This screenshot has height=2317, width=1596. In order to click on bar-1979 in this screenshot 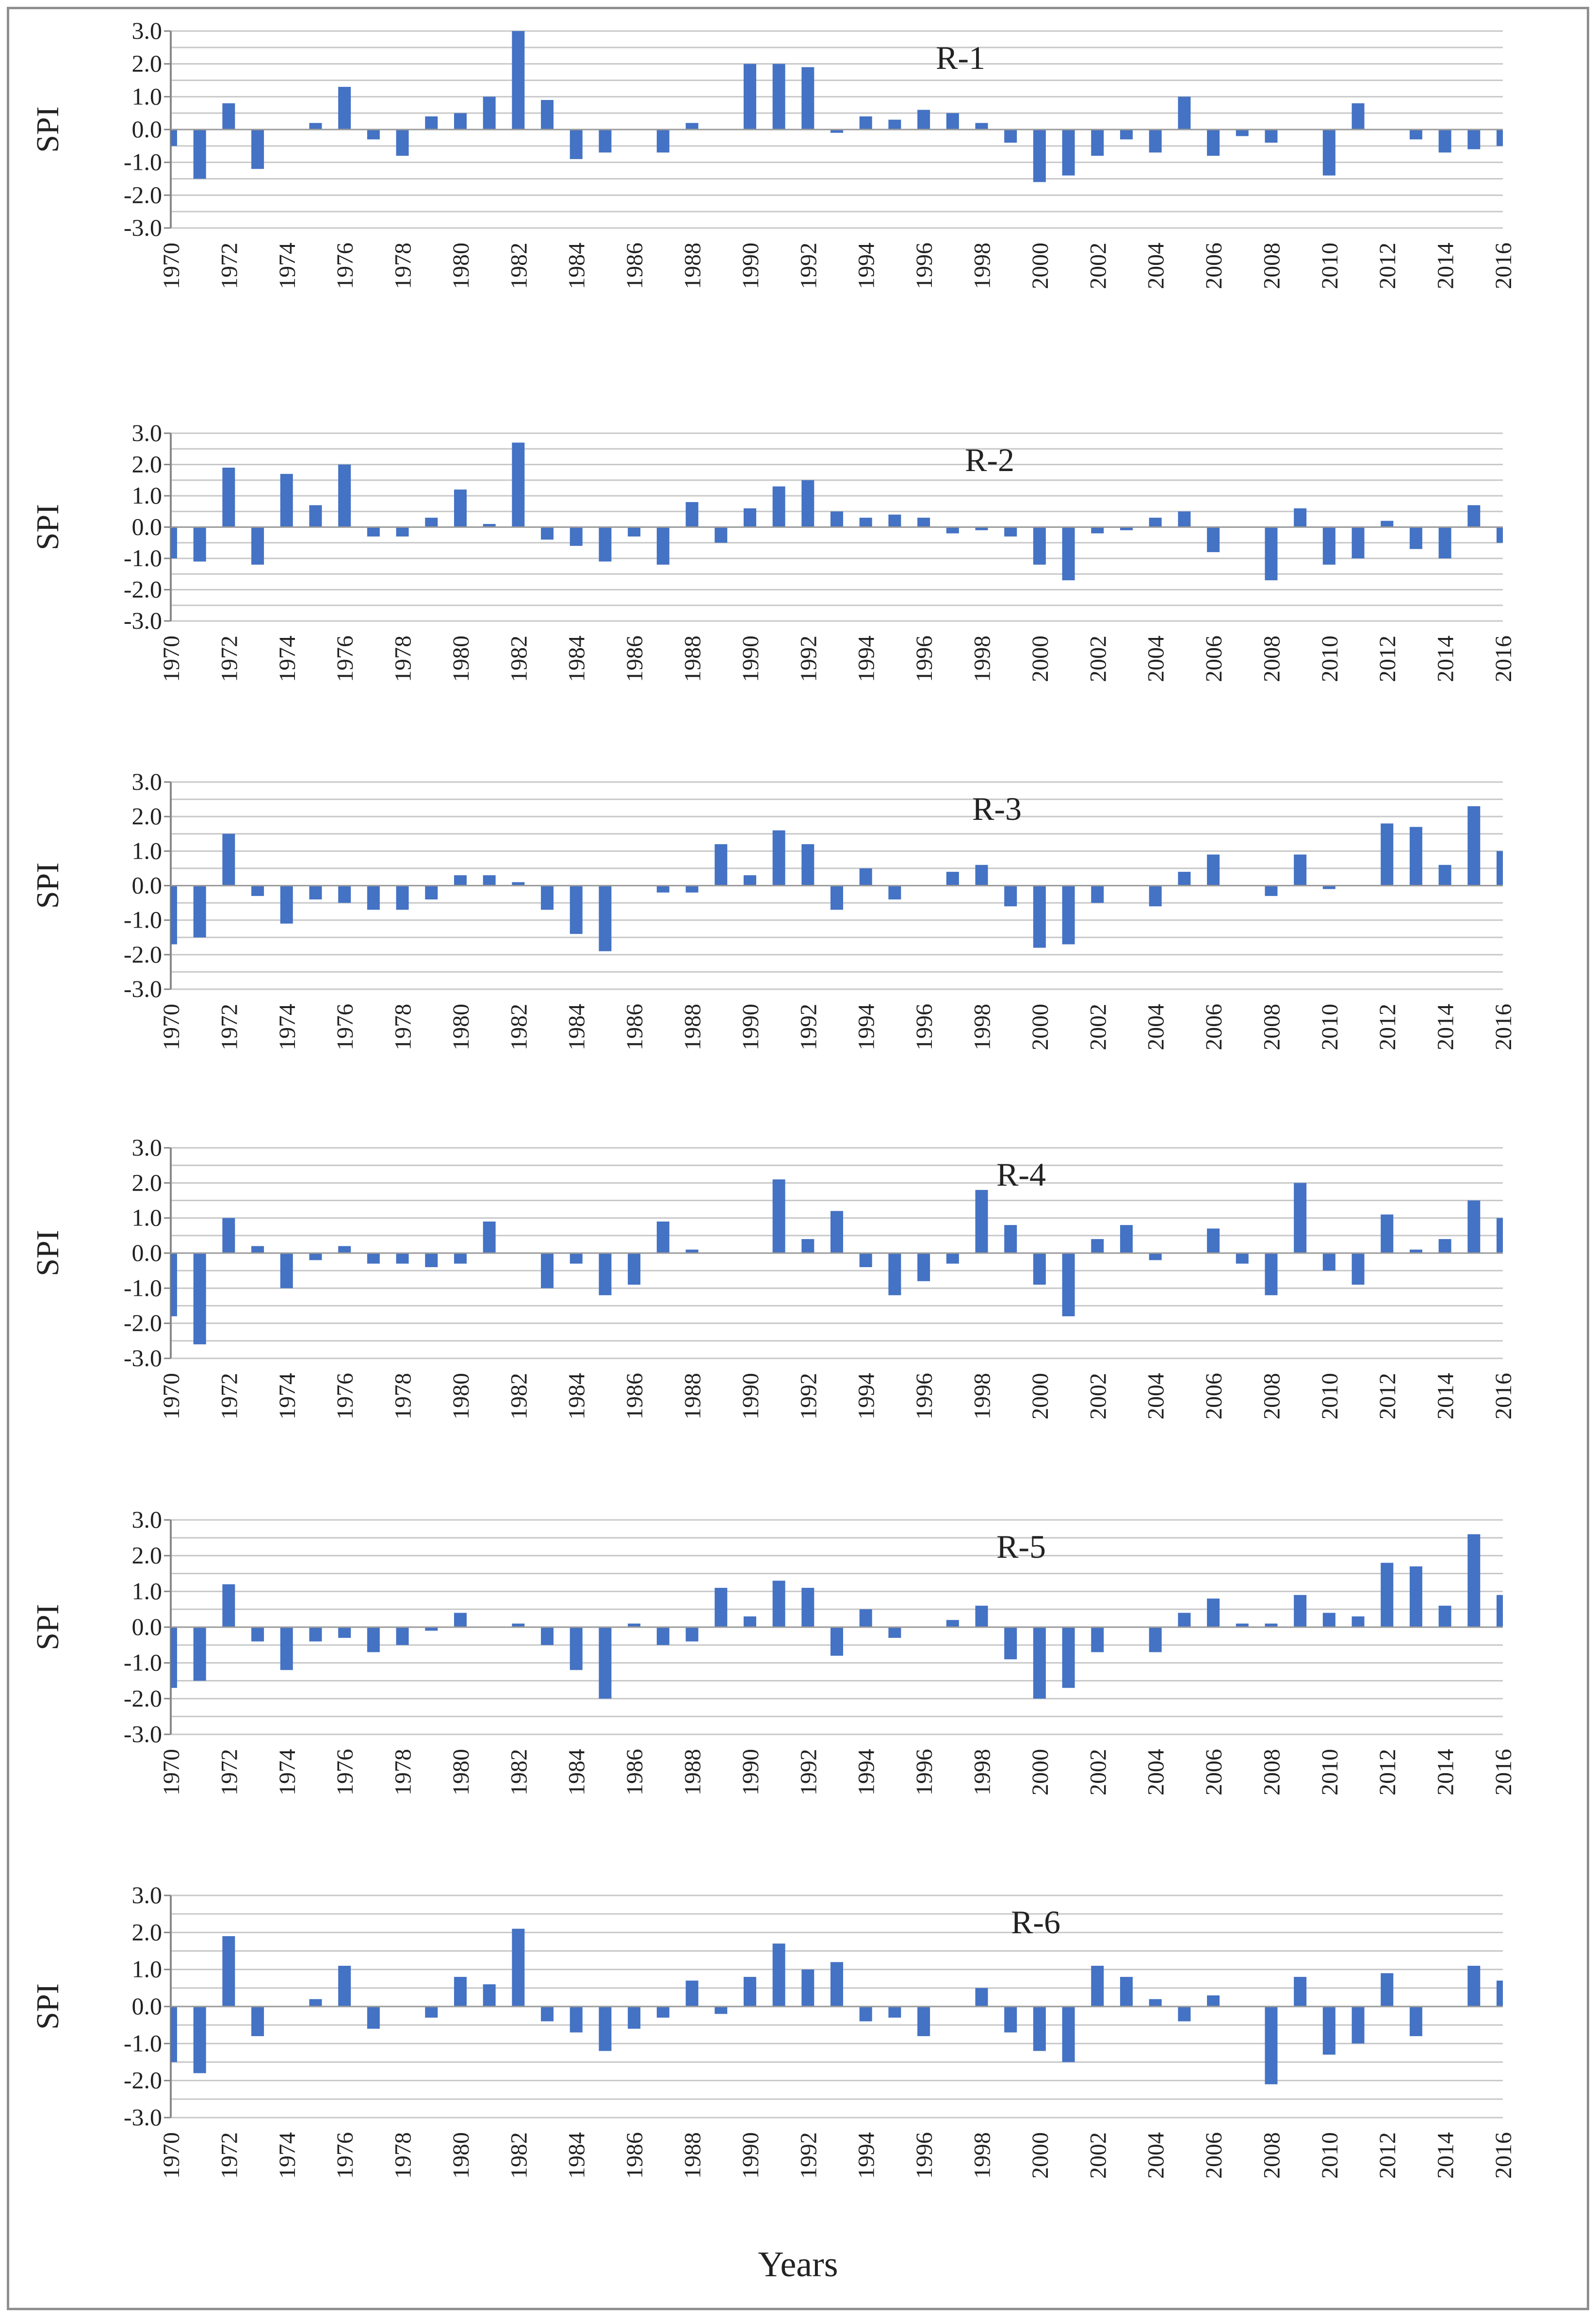, I will do `click(431, 2012)`.